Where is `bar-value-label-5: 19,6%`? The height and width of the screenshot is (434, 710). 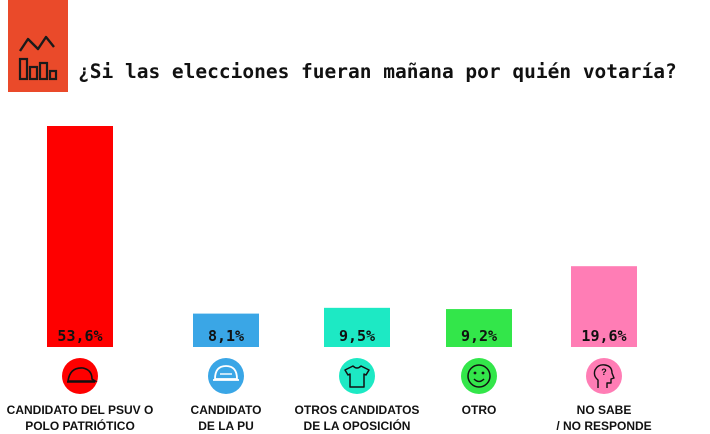 bar-value-label-5: 19,6% is located at coordinates (603, 336).